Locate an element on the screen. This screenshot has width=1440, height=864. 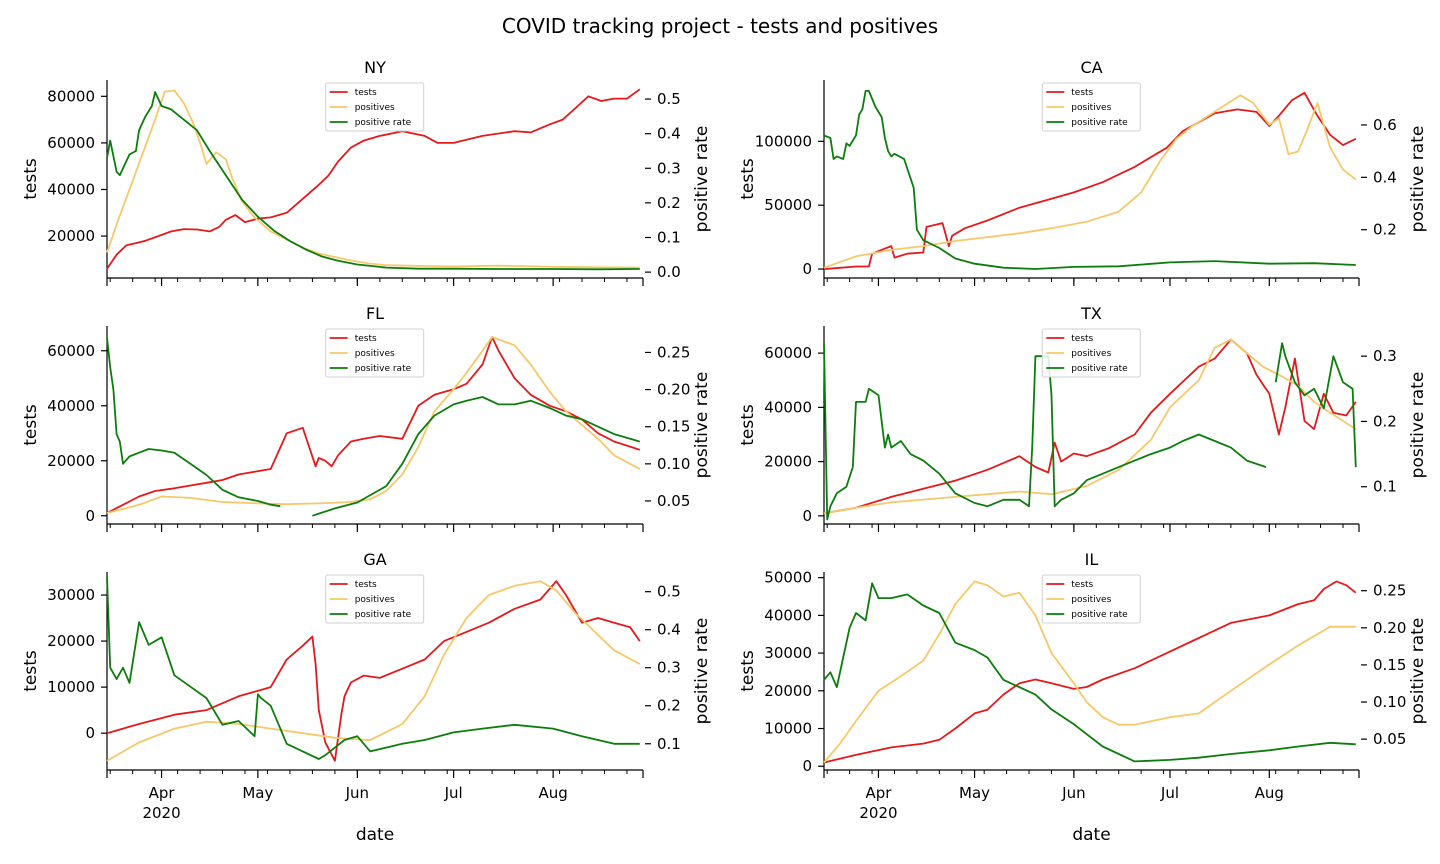
panel-title: TX is located at coordinates (1091, 313).